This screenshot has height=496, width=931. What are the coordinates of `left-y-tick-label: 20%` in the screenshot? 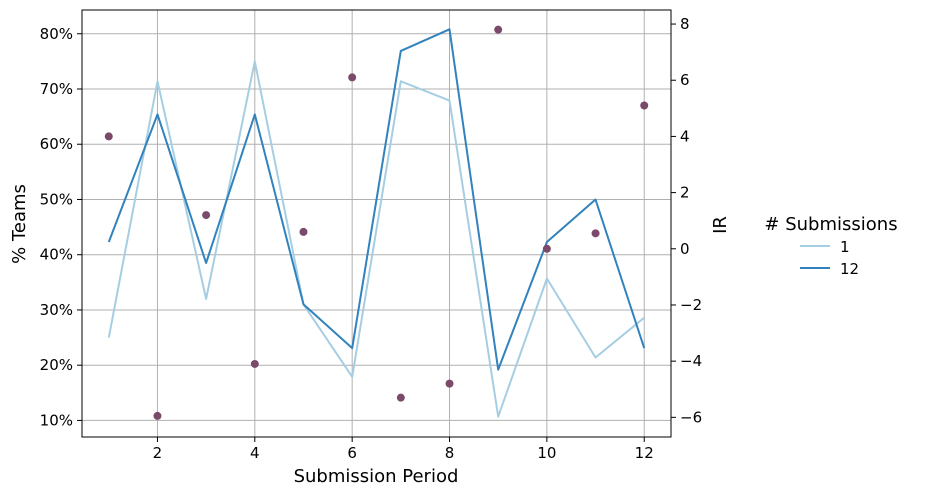 It's located at (56, 365).